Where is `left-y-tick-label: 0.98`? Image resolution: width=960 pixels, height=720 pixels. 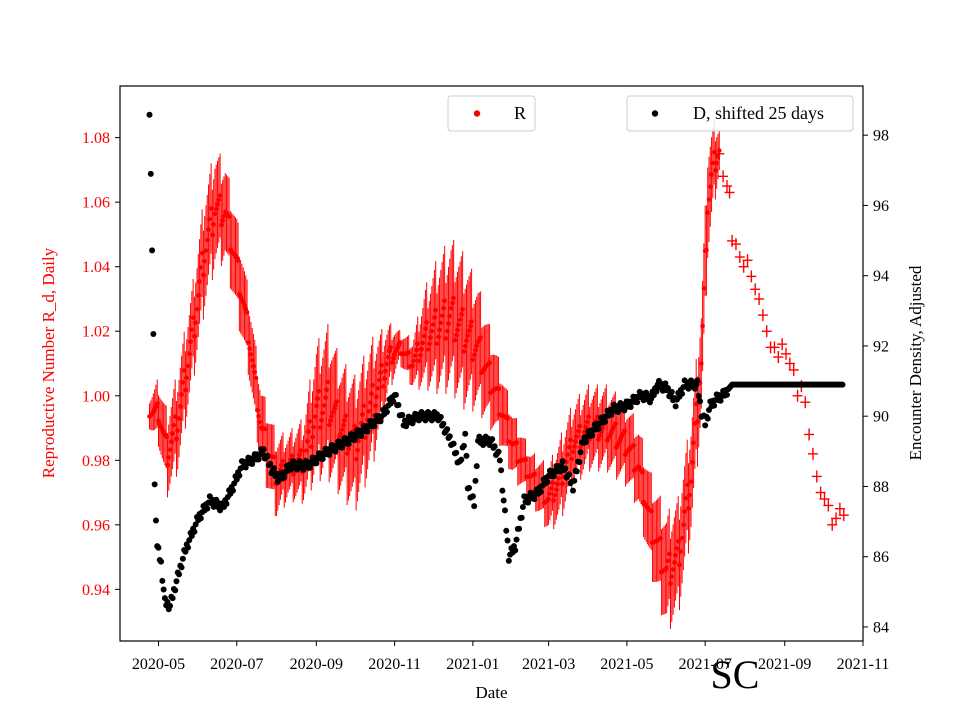 left-y-tick-label: 0.98 is located at coordinates (96, 461).